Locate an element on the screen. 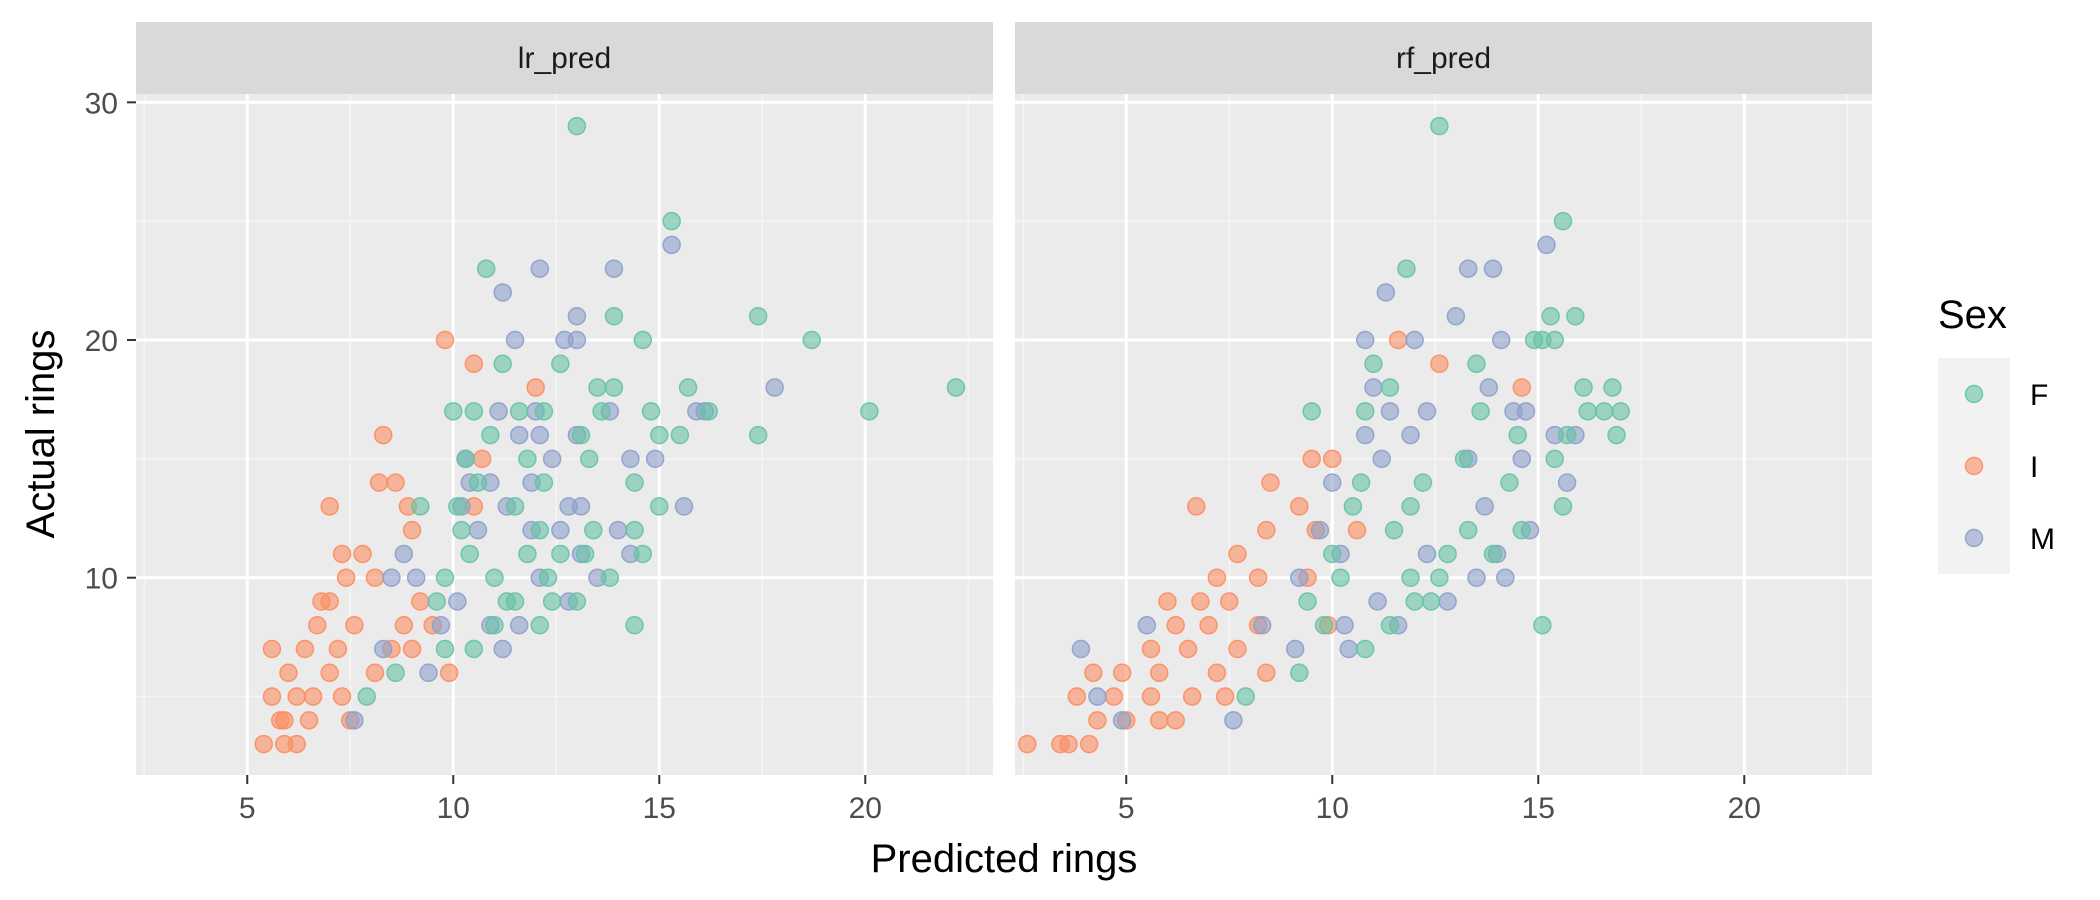  legend-label-F: F is located at coordinates (2039, 395).